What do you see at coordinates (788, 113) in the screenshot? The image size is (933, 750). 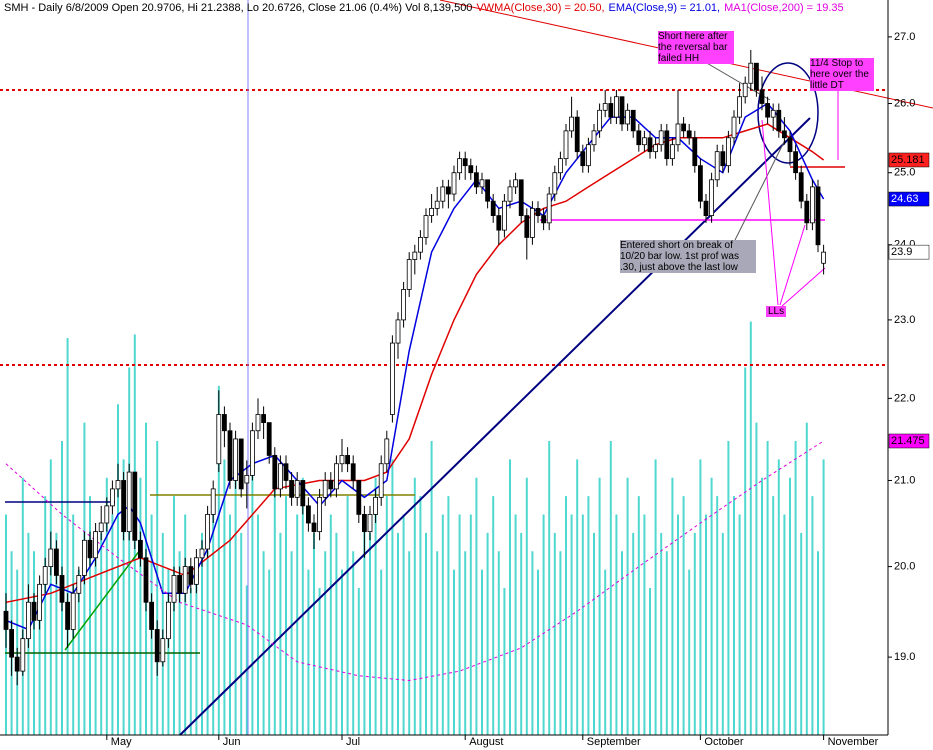 I see `highlight-ellipse` at bounding box center [788, 113].